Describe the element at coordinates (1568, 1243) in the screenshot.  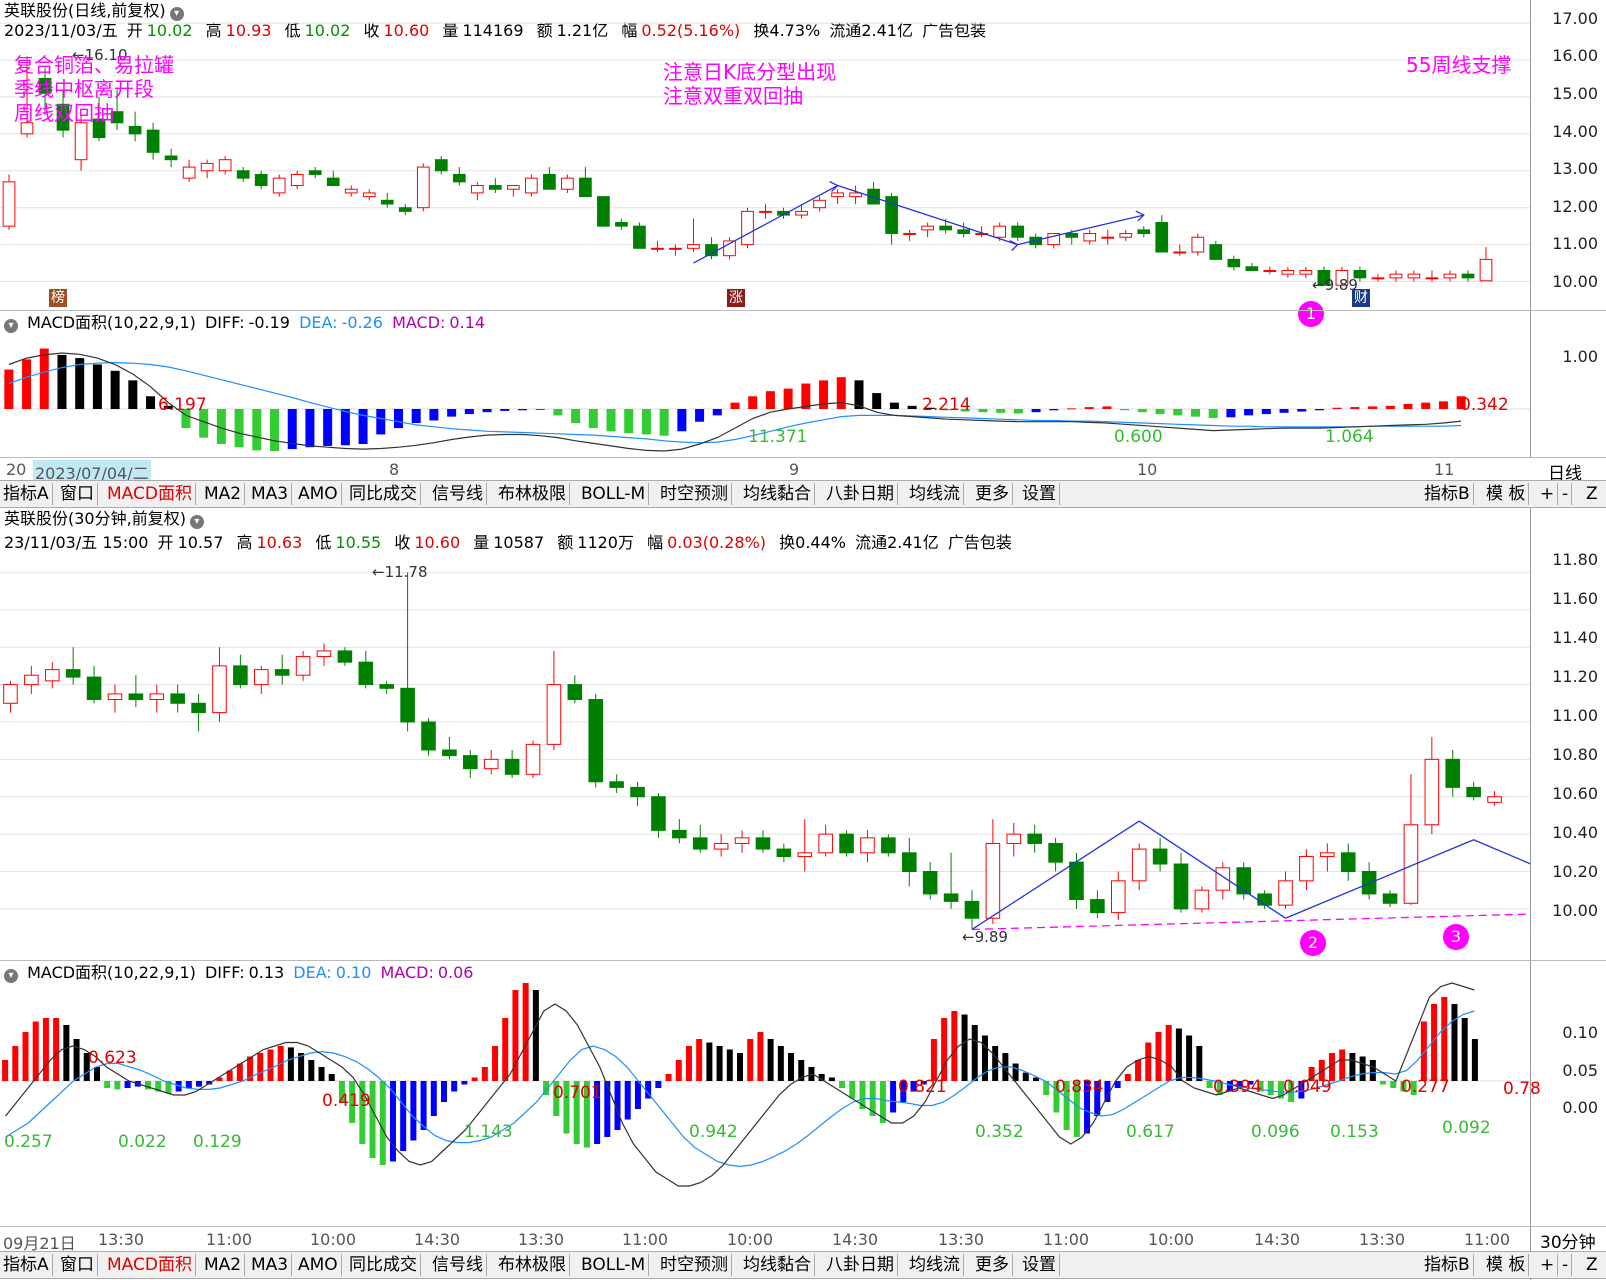
I see `period-30min-button: 30分钟` at that location.